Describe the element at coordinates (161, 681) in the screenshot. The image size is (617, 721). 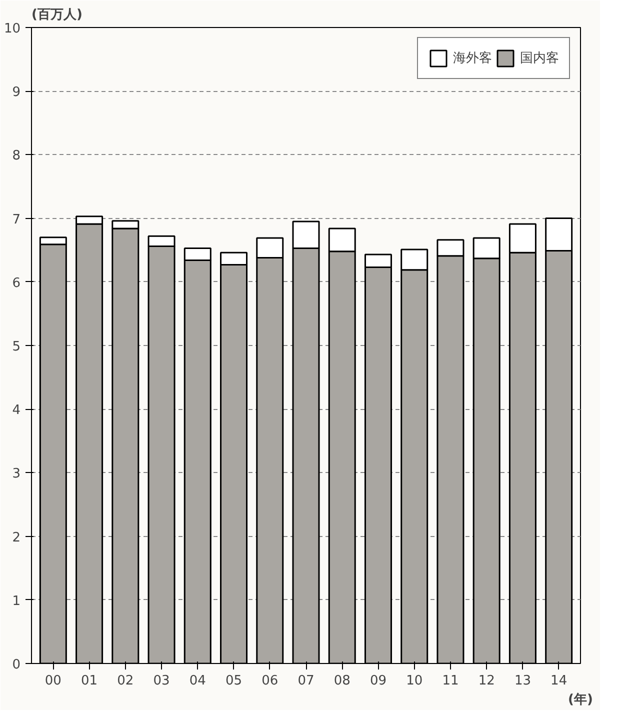
I see `x-tick-label: 03` at that location.